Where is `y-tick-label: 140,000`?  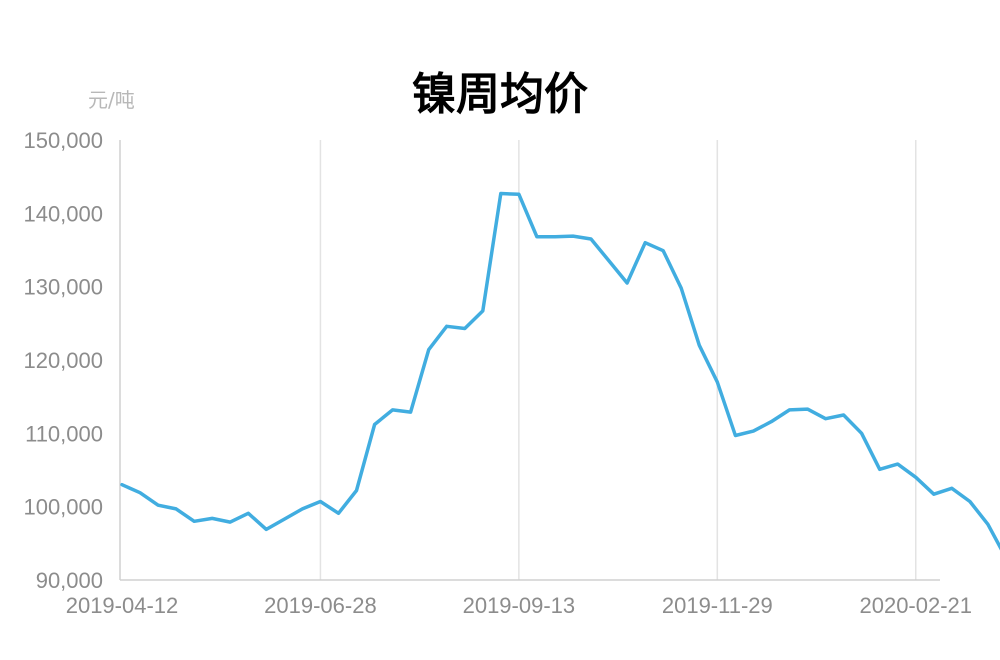
y-tick-label: 140,000 is located at coordinates (63, 213).